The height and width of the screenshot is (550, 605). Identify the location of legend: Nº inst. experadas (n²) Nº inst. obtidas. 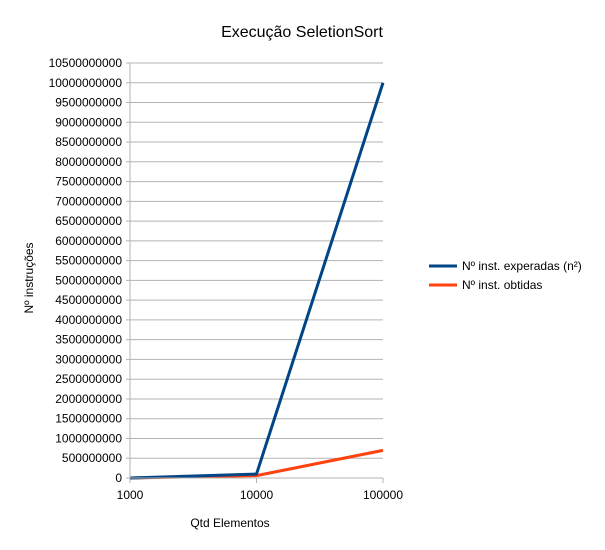
(505, 275).